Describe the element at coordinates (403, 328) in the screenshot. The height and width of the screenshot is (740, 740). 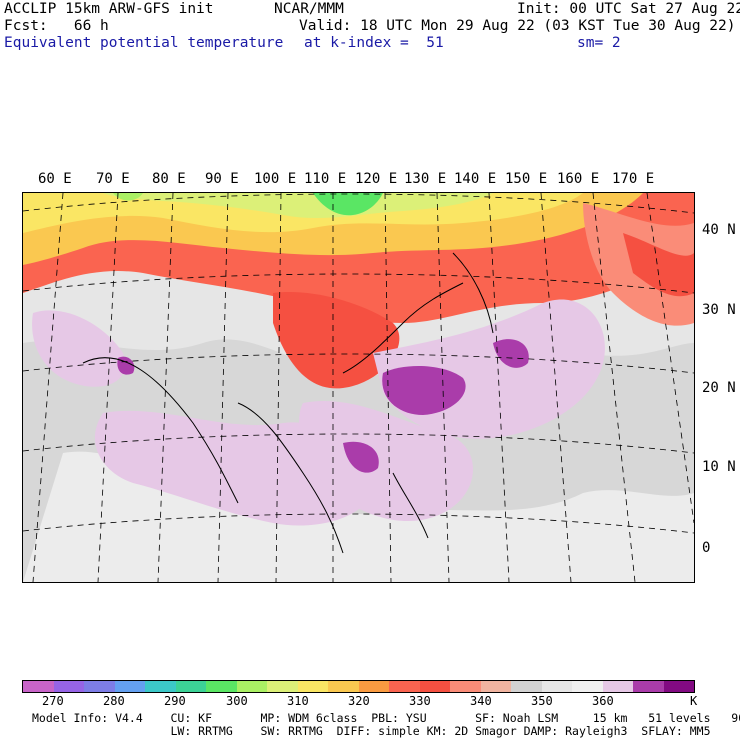
I see `china-coast` at that location.